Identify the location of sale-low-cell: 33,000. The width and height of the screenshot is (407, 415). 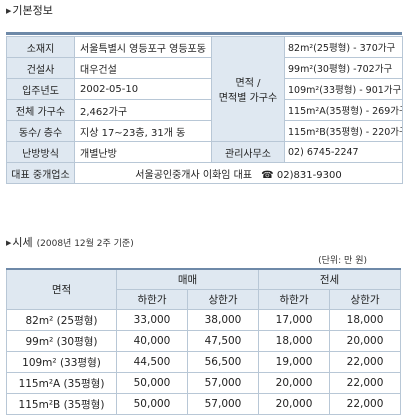
(152, 320).